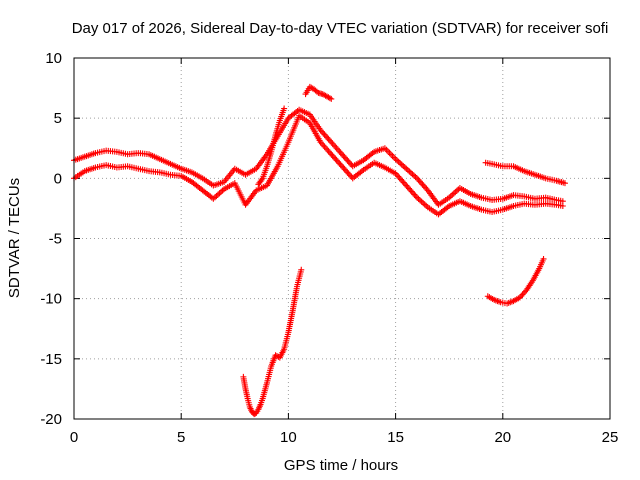 The height and width of the screenshot is (480, 640). I want to click on series-dip-8-11h, so click(272, 342).